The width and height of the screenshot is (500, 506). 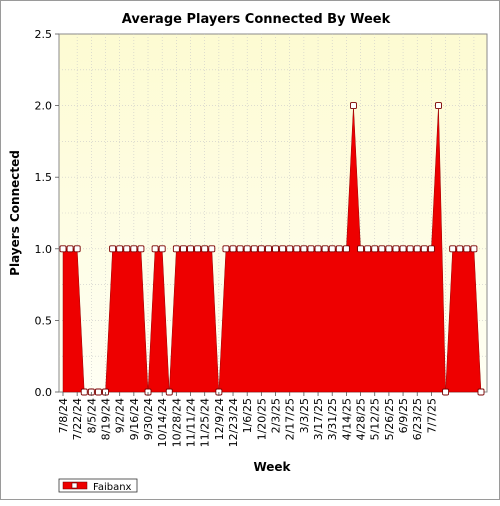 I want to click on x-tick-label: 7/7/25, so click(x=431, y=415).